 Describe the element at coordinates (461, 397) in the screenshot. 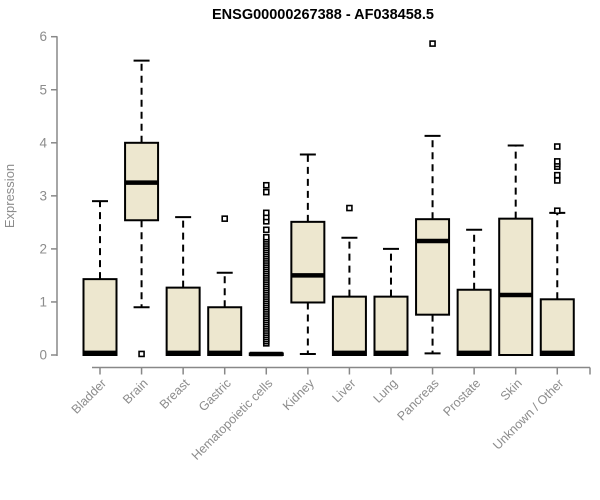

I see `x-tick-label: Prostate` at that location.